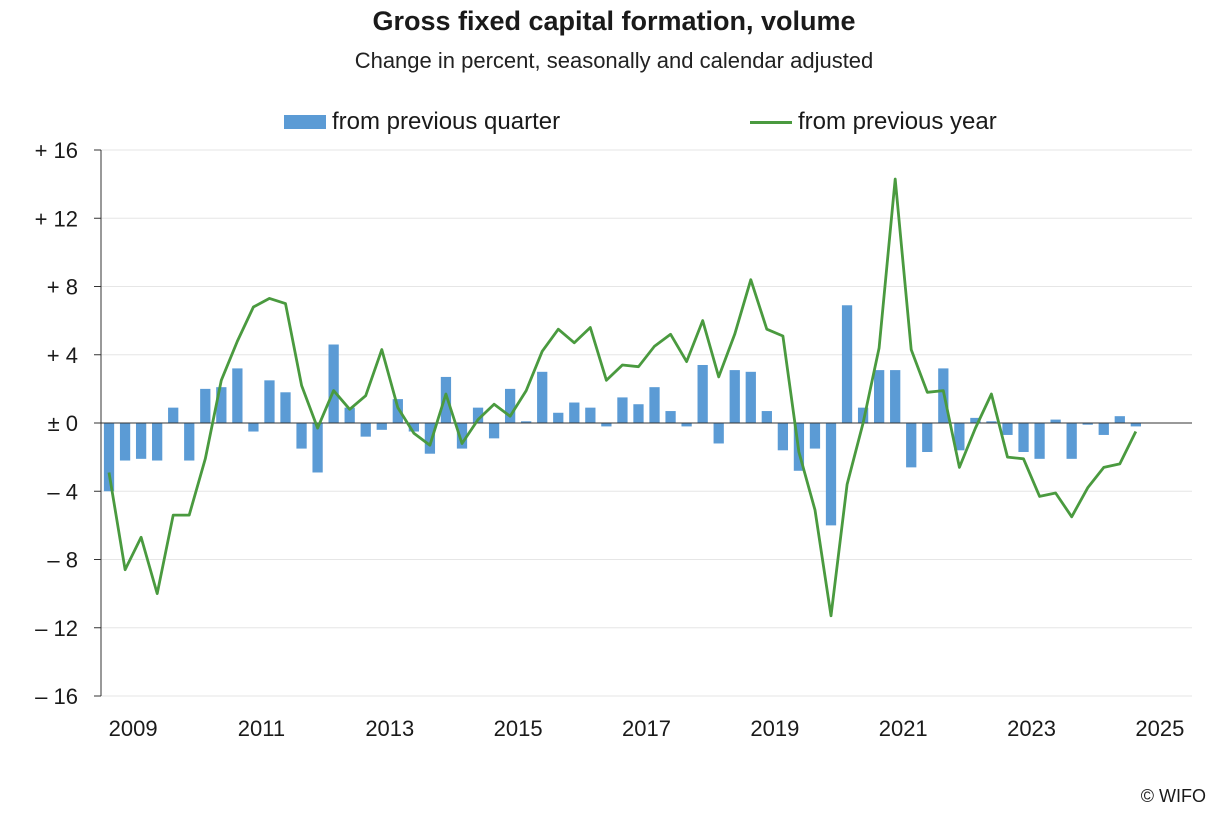 Image resolution: width=1228 pixels, height=815 pixels. Describe the element at coordinates (56, 696) in the screenshot. I see `y-tick-label: – 16` at that location.